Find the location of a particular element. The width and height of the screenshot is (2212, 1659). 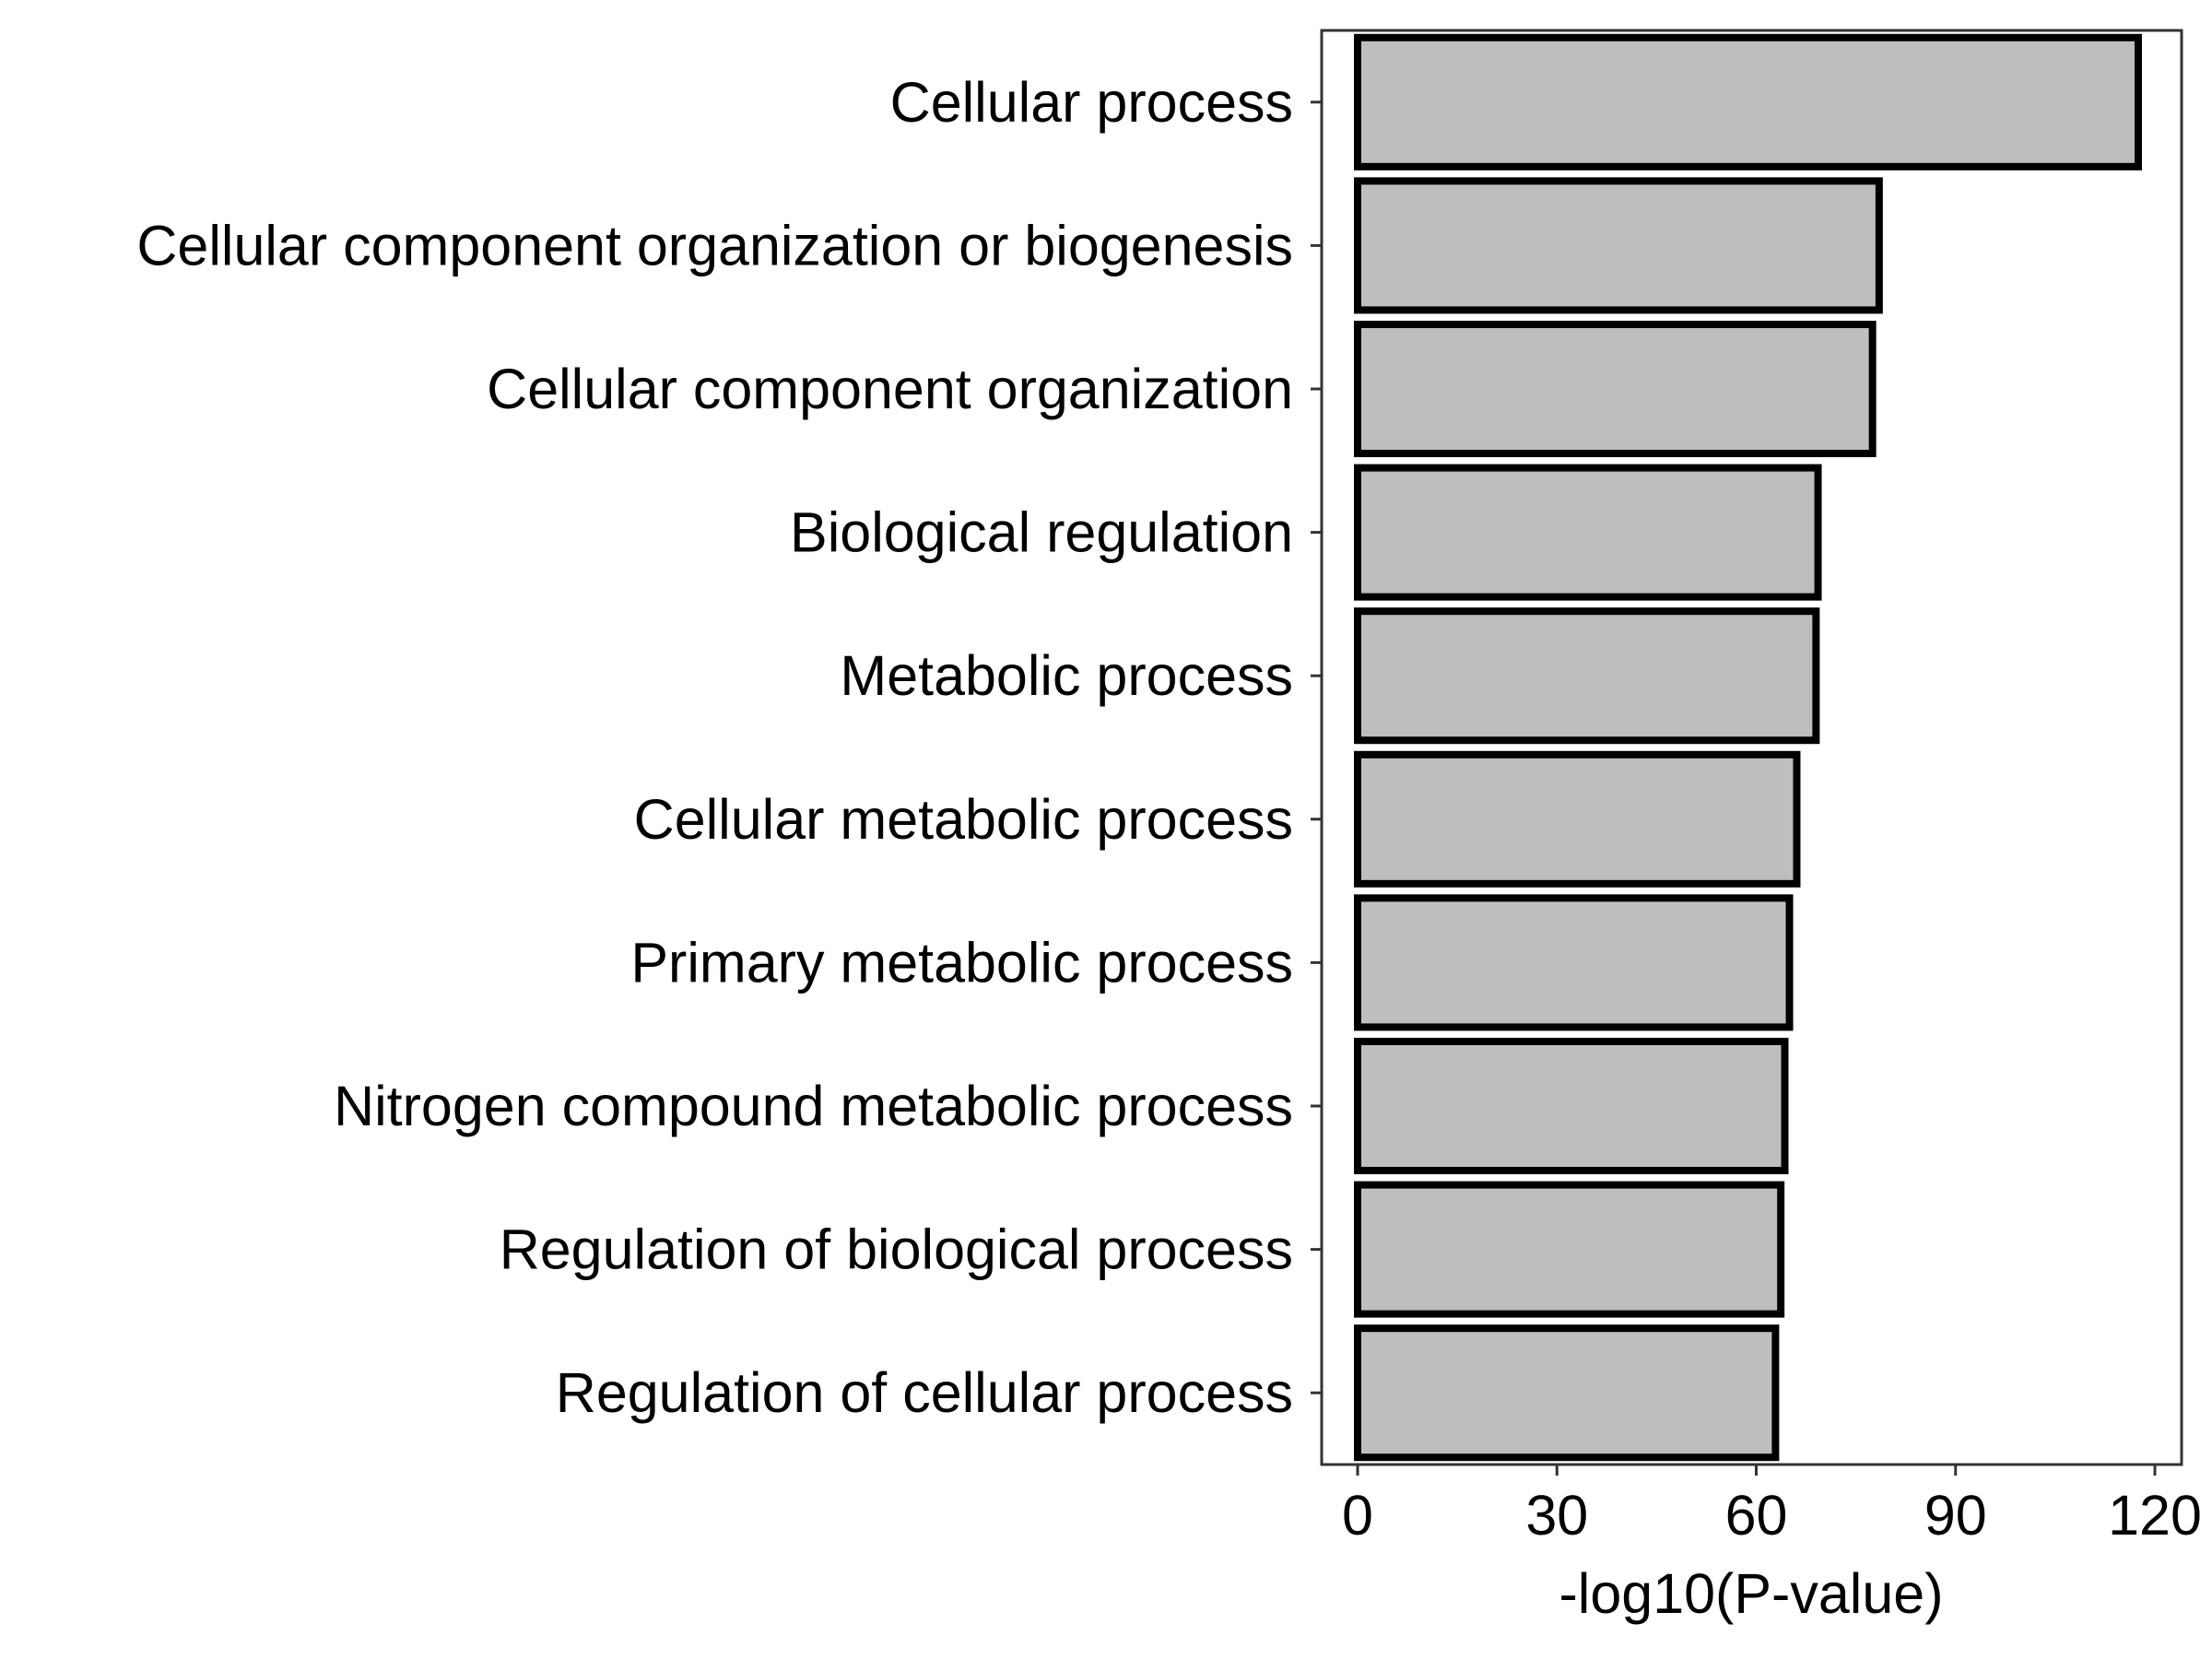

y-tick-label: Primary metabolic process is located at coordinates (961, 962).